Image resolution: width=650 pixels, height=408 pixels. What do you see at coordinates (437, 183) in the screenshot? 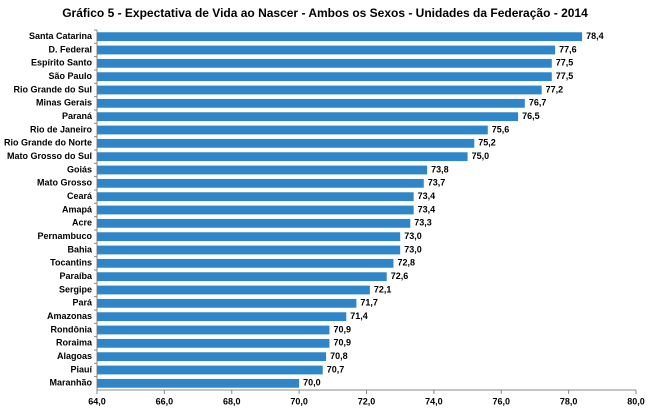
I see `value-label: 73,7` at bounding box center [437, 183].